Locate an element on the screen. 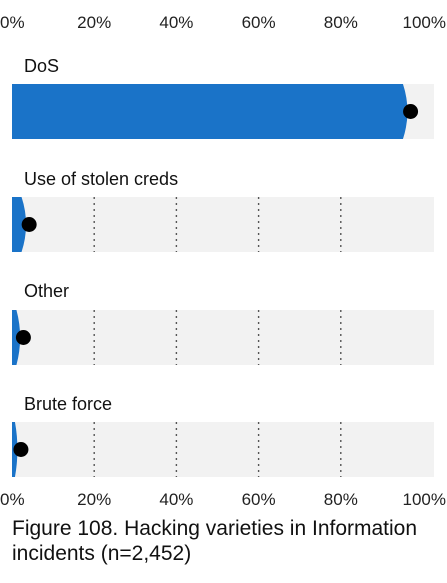  category-label: DoS is located at coordinates (41, 66).